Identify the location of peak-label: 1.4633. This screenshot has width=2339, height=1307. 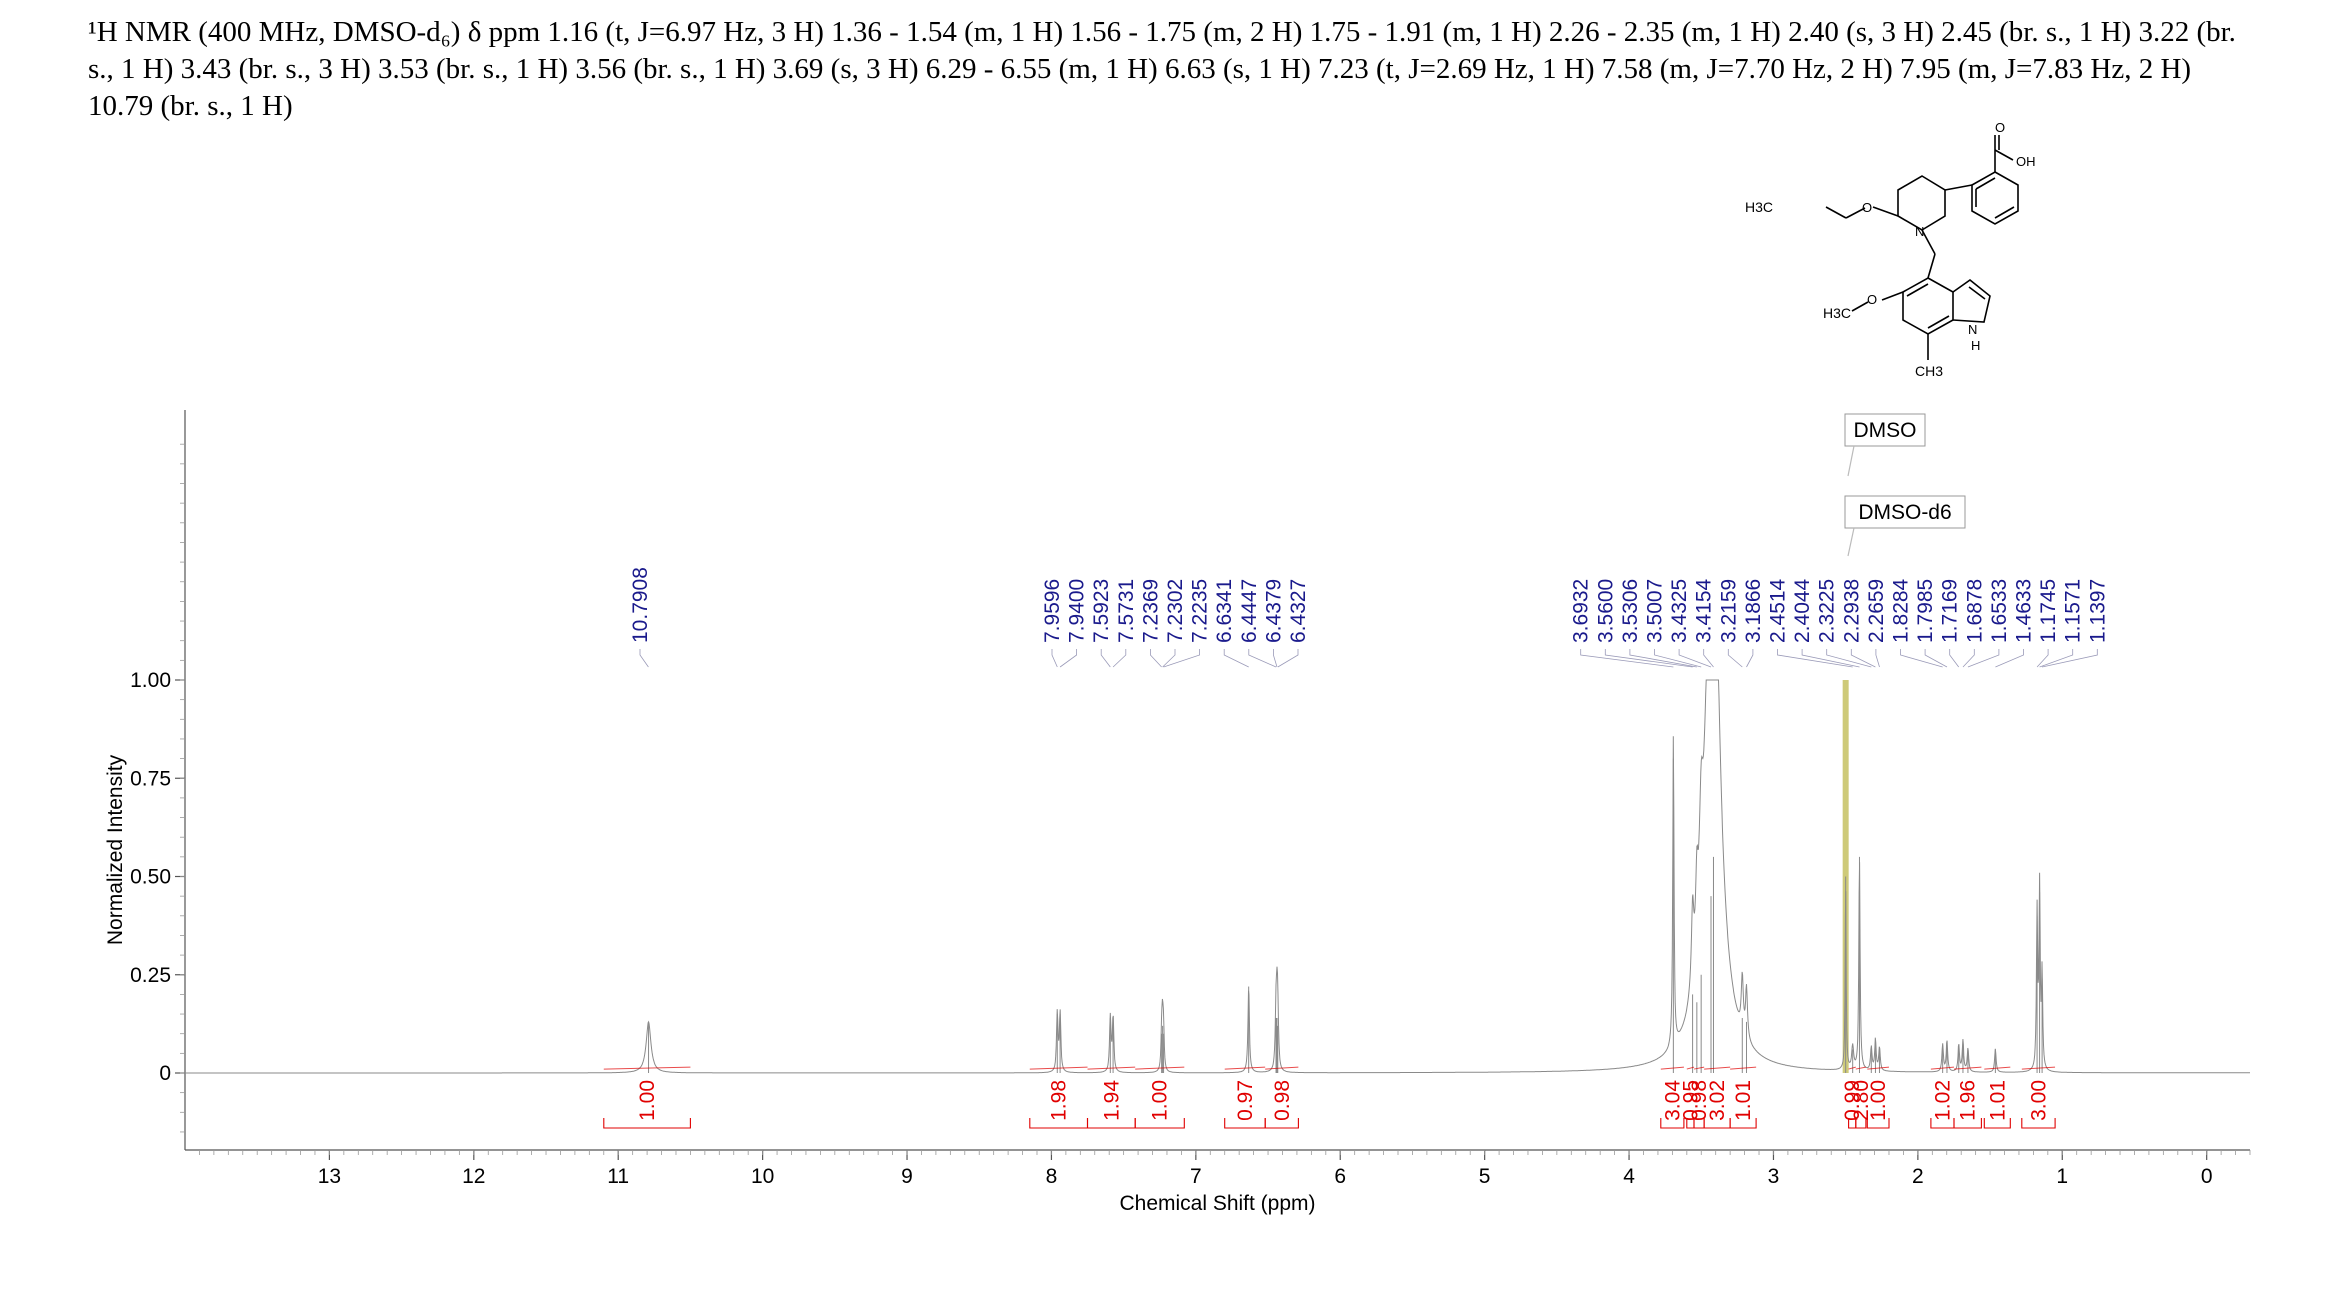
(2024, 611).